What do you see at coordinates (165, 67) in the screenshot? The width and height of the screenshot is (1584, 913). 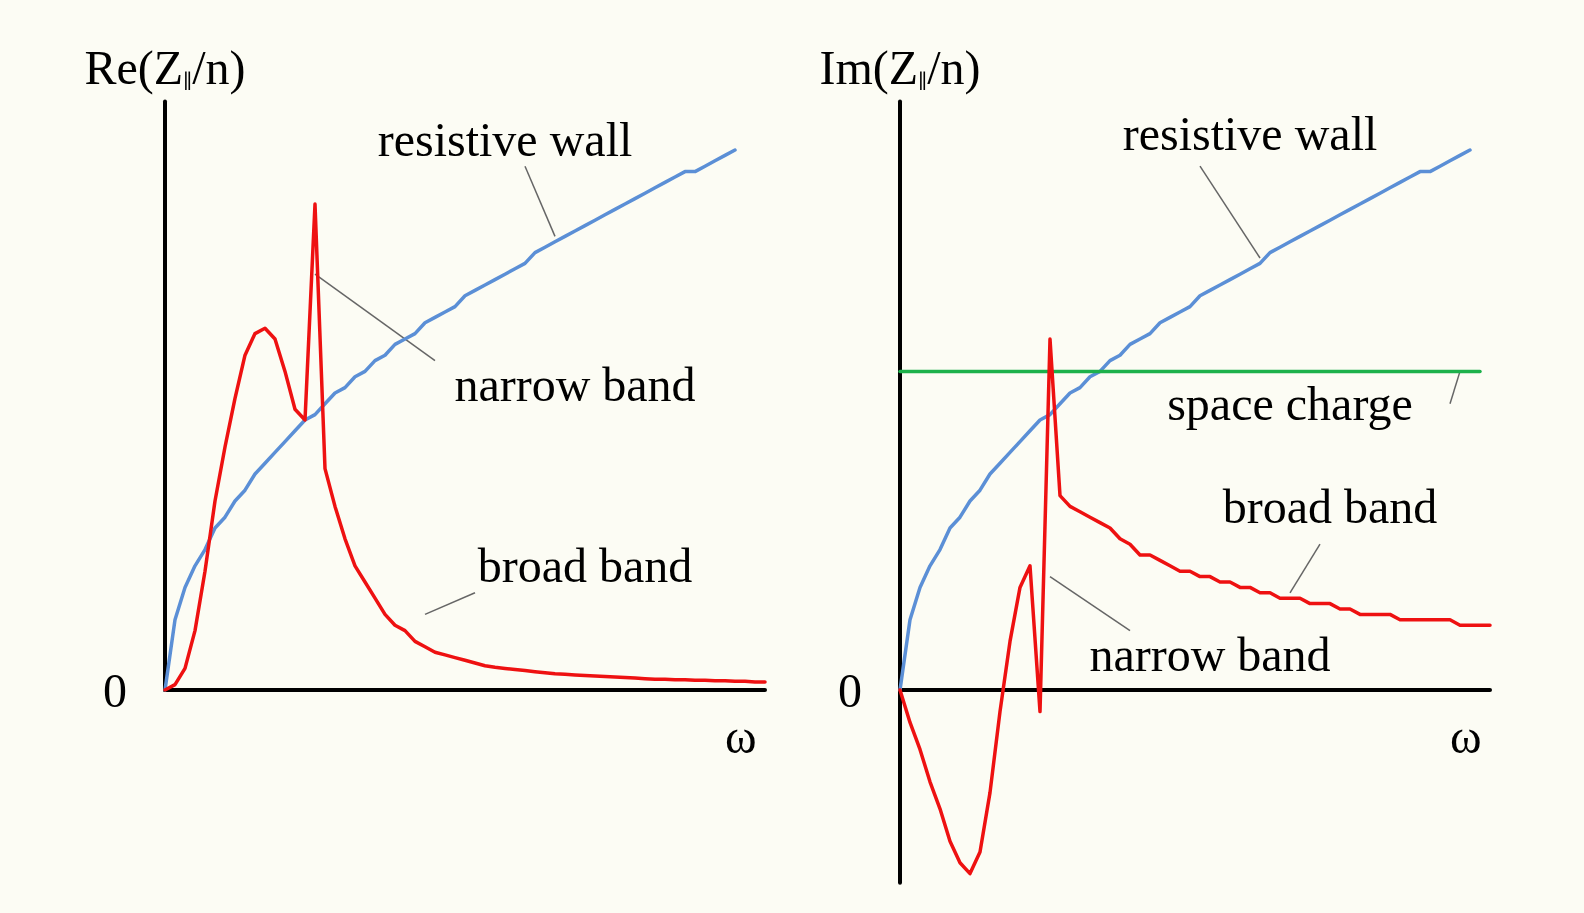 I see `y-axis-title: Re(Z∥/n)` at bounding box center [165, 67].